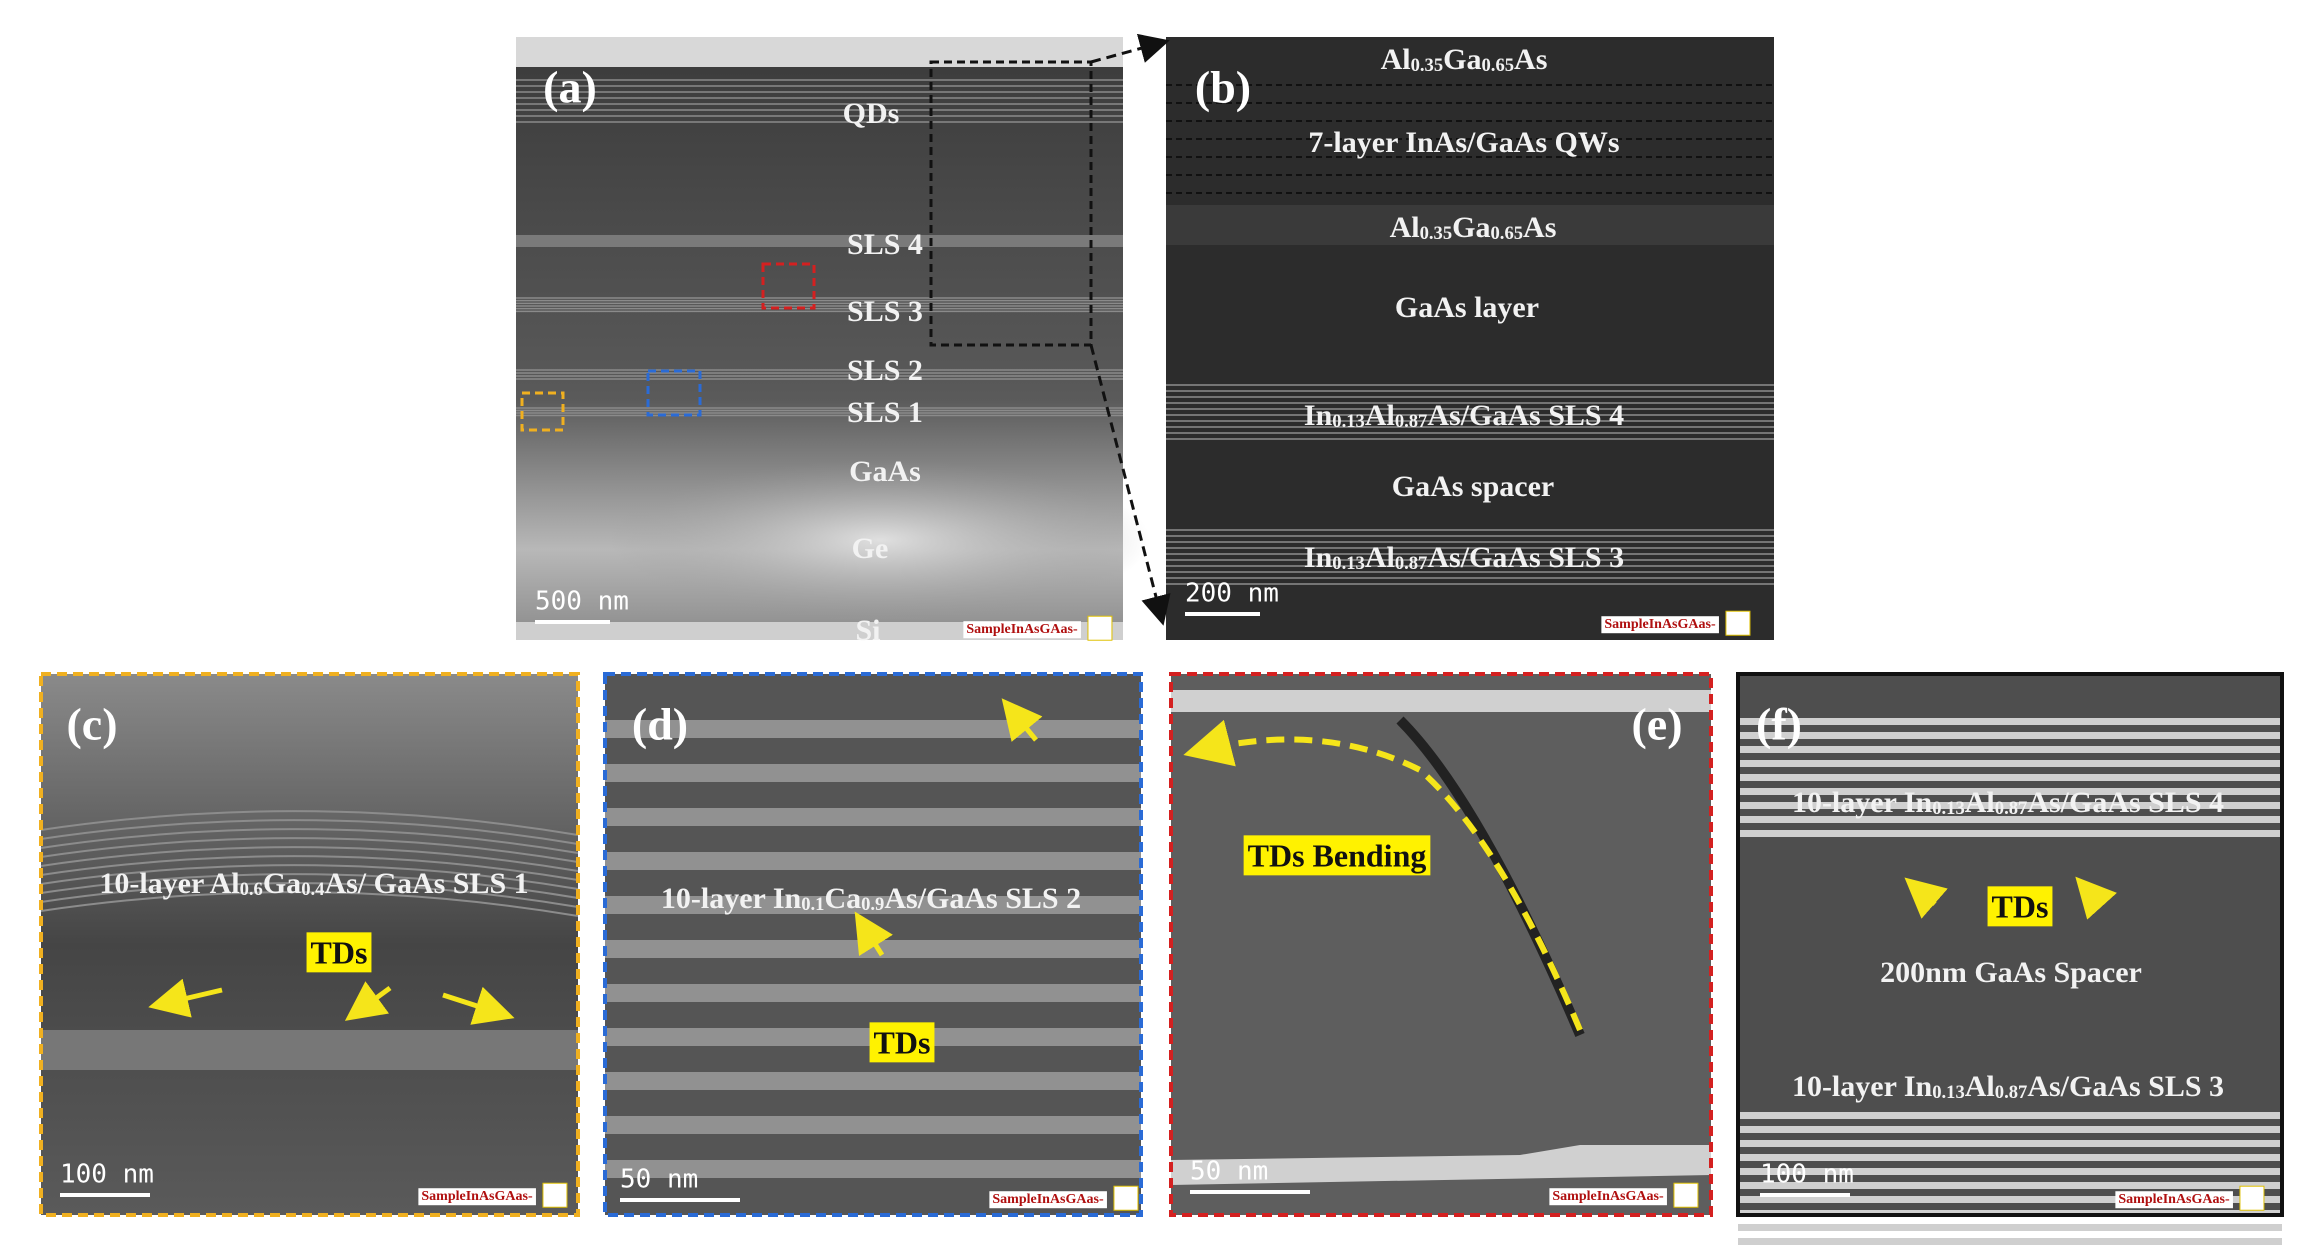 This screenshot has height=1247, width=2312. What do you see at coordinates (885, 244) in the screenshot?
I see `text-part: SLS 4` at bounding box center [885, 244].